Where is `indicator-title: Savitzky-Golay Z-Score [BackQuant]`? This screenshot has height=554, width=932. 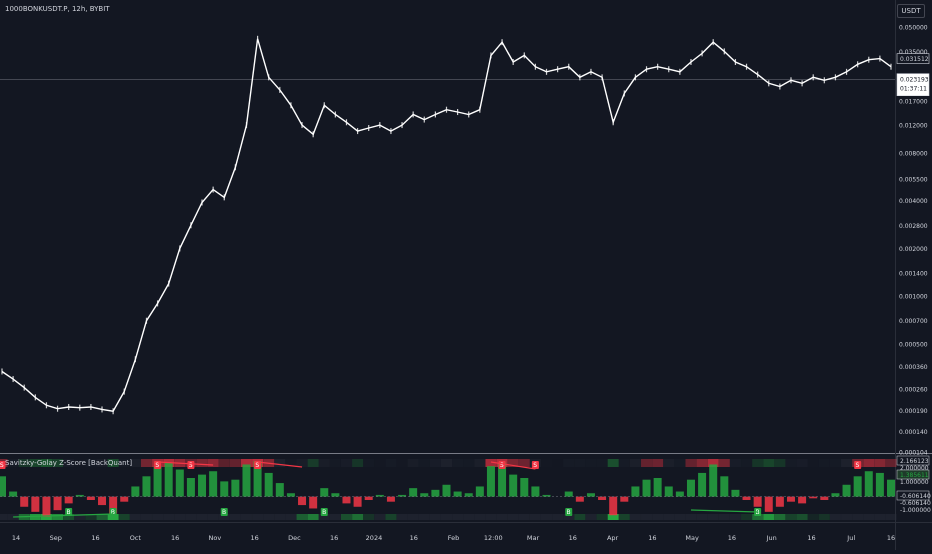 indicator-title: Savitzky-Golay Z-Score [BackQuant] is located at coordinates (69, 463).